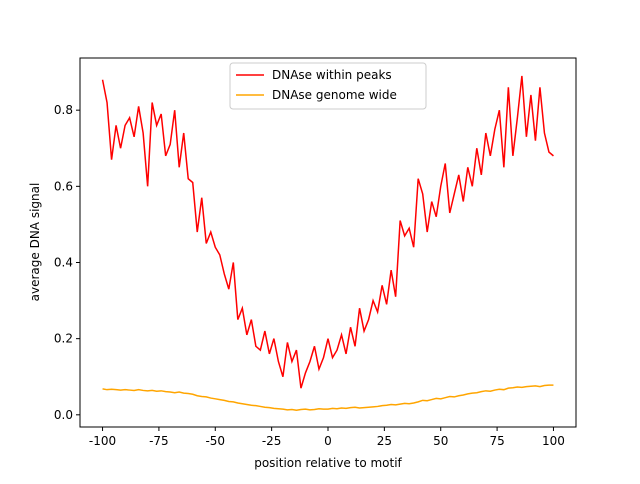 This screenshot has width=640, height=484. What do you see at coordinates (384, 441) in the screenshot?
I see `x-tick-label: 25` at bounding box center [384, 441].